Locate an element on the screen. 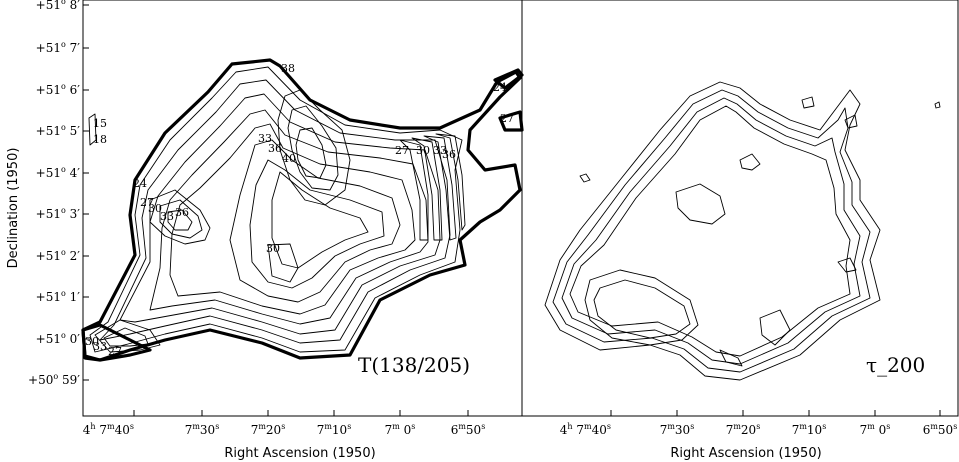  contour-label: 15 is located at coordinates (100, 123).